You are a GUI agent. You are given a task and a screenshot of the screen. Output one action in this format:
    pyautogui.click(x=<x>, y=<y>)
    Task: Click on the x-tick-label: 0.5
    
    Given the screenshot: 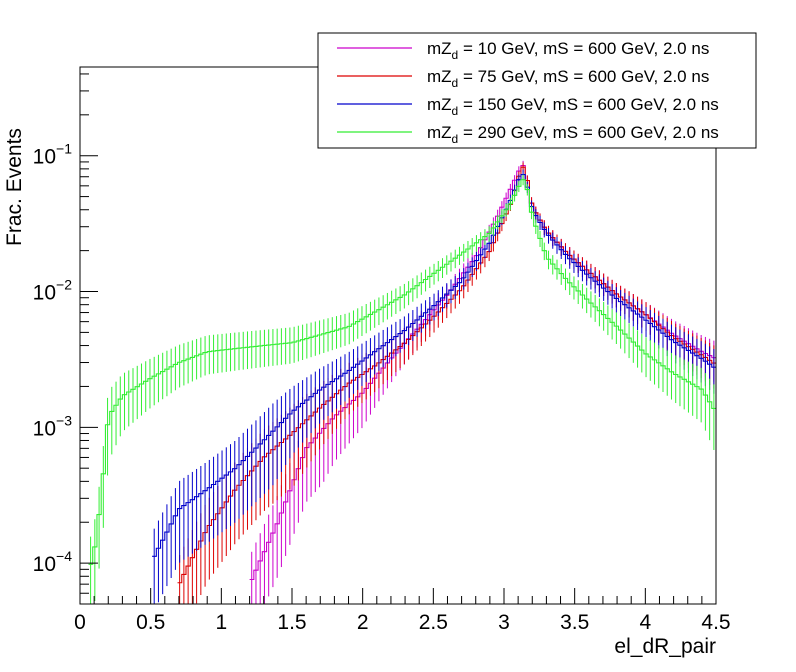 What is the action you would take?
    pyautogui.click(x=150, y=622)
    